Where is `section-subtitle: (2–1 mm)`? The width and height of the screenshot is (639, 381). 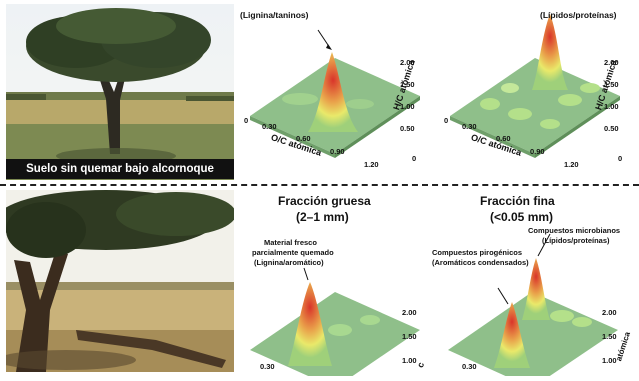
section-subtitle: (2–1 mm) is located at coordinates (322, 217).